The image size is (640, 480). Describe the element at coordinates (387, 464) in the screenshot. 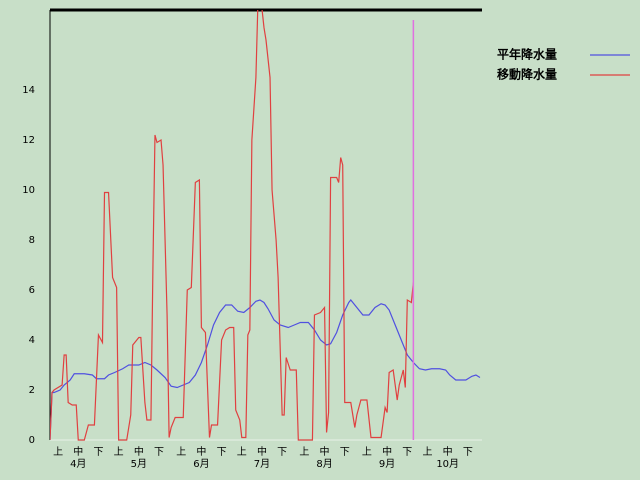

I see `month-label: 9月` at that location.